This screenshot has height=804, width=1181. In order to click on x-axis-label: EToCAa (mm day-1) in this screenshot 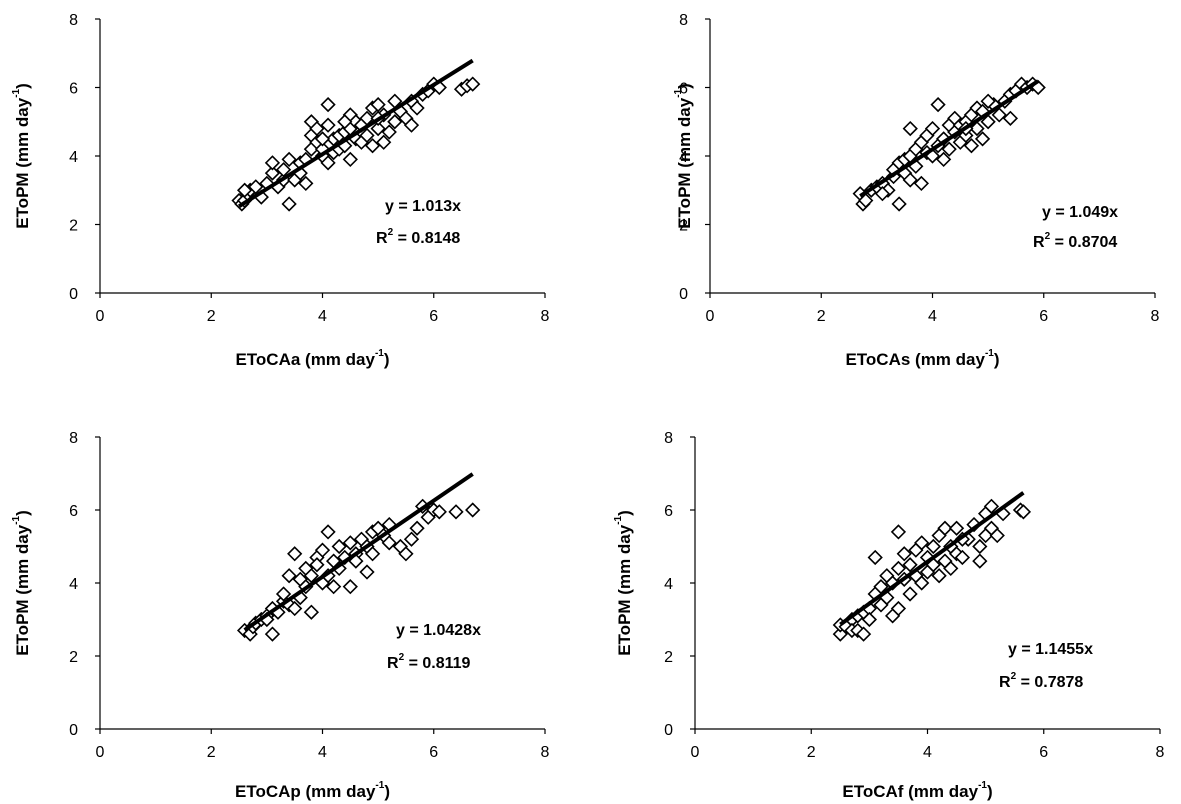, I will do `click(312, 358)`.